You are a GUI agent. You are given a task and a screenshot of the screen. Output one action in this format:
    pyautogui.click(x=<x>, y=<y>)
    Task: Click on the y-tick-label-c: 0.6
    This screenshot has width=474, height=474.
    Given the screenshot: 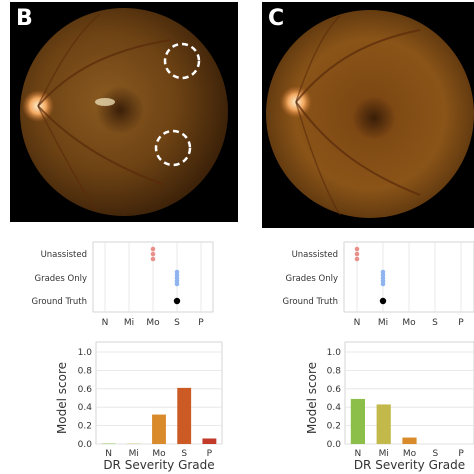 What is the action you would take?
    pyautogui.click(x=334, y=390)
    